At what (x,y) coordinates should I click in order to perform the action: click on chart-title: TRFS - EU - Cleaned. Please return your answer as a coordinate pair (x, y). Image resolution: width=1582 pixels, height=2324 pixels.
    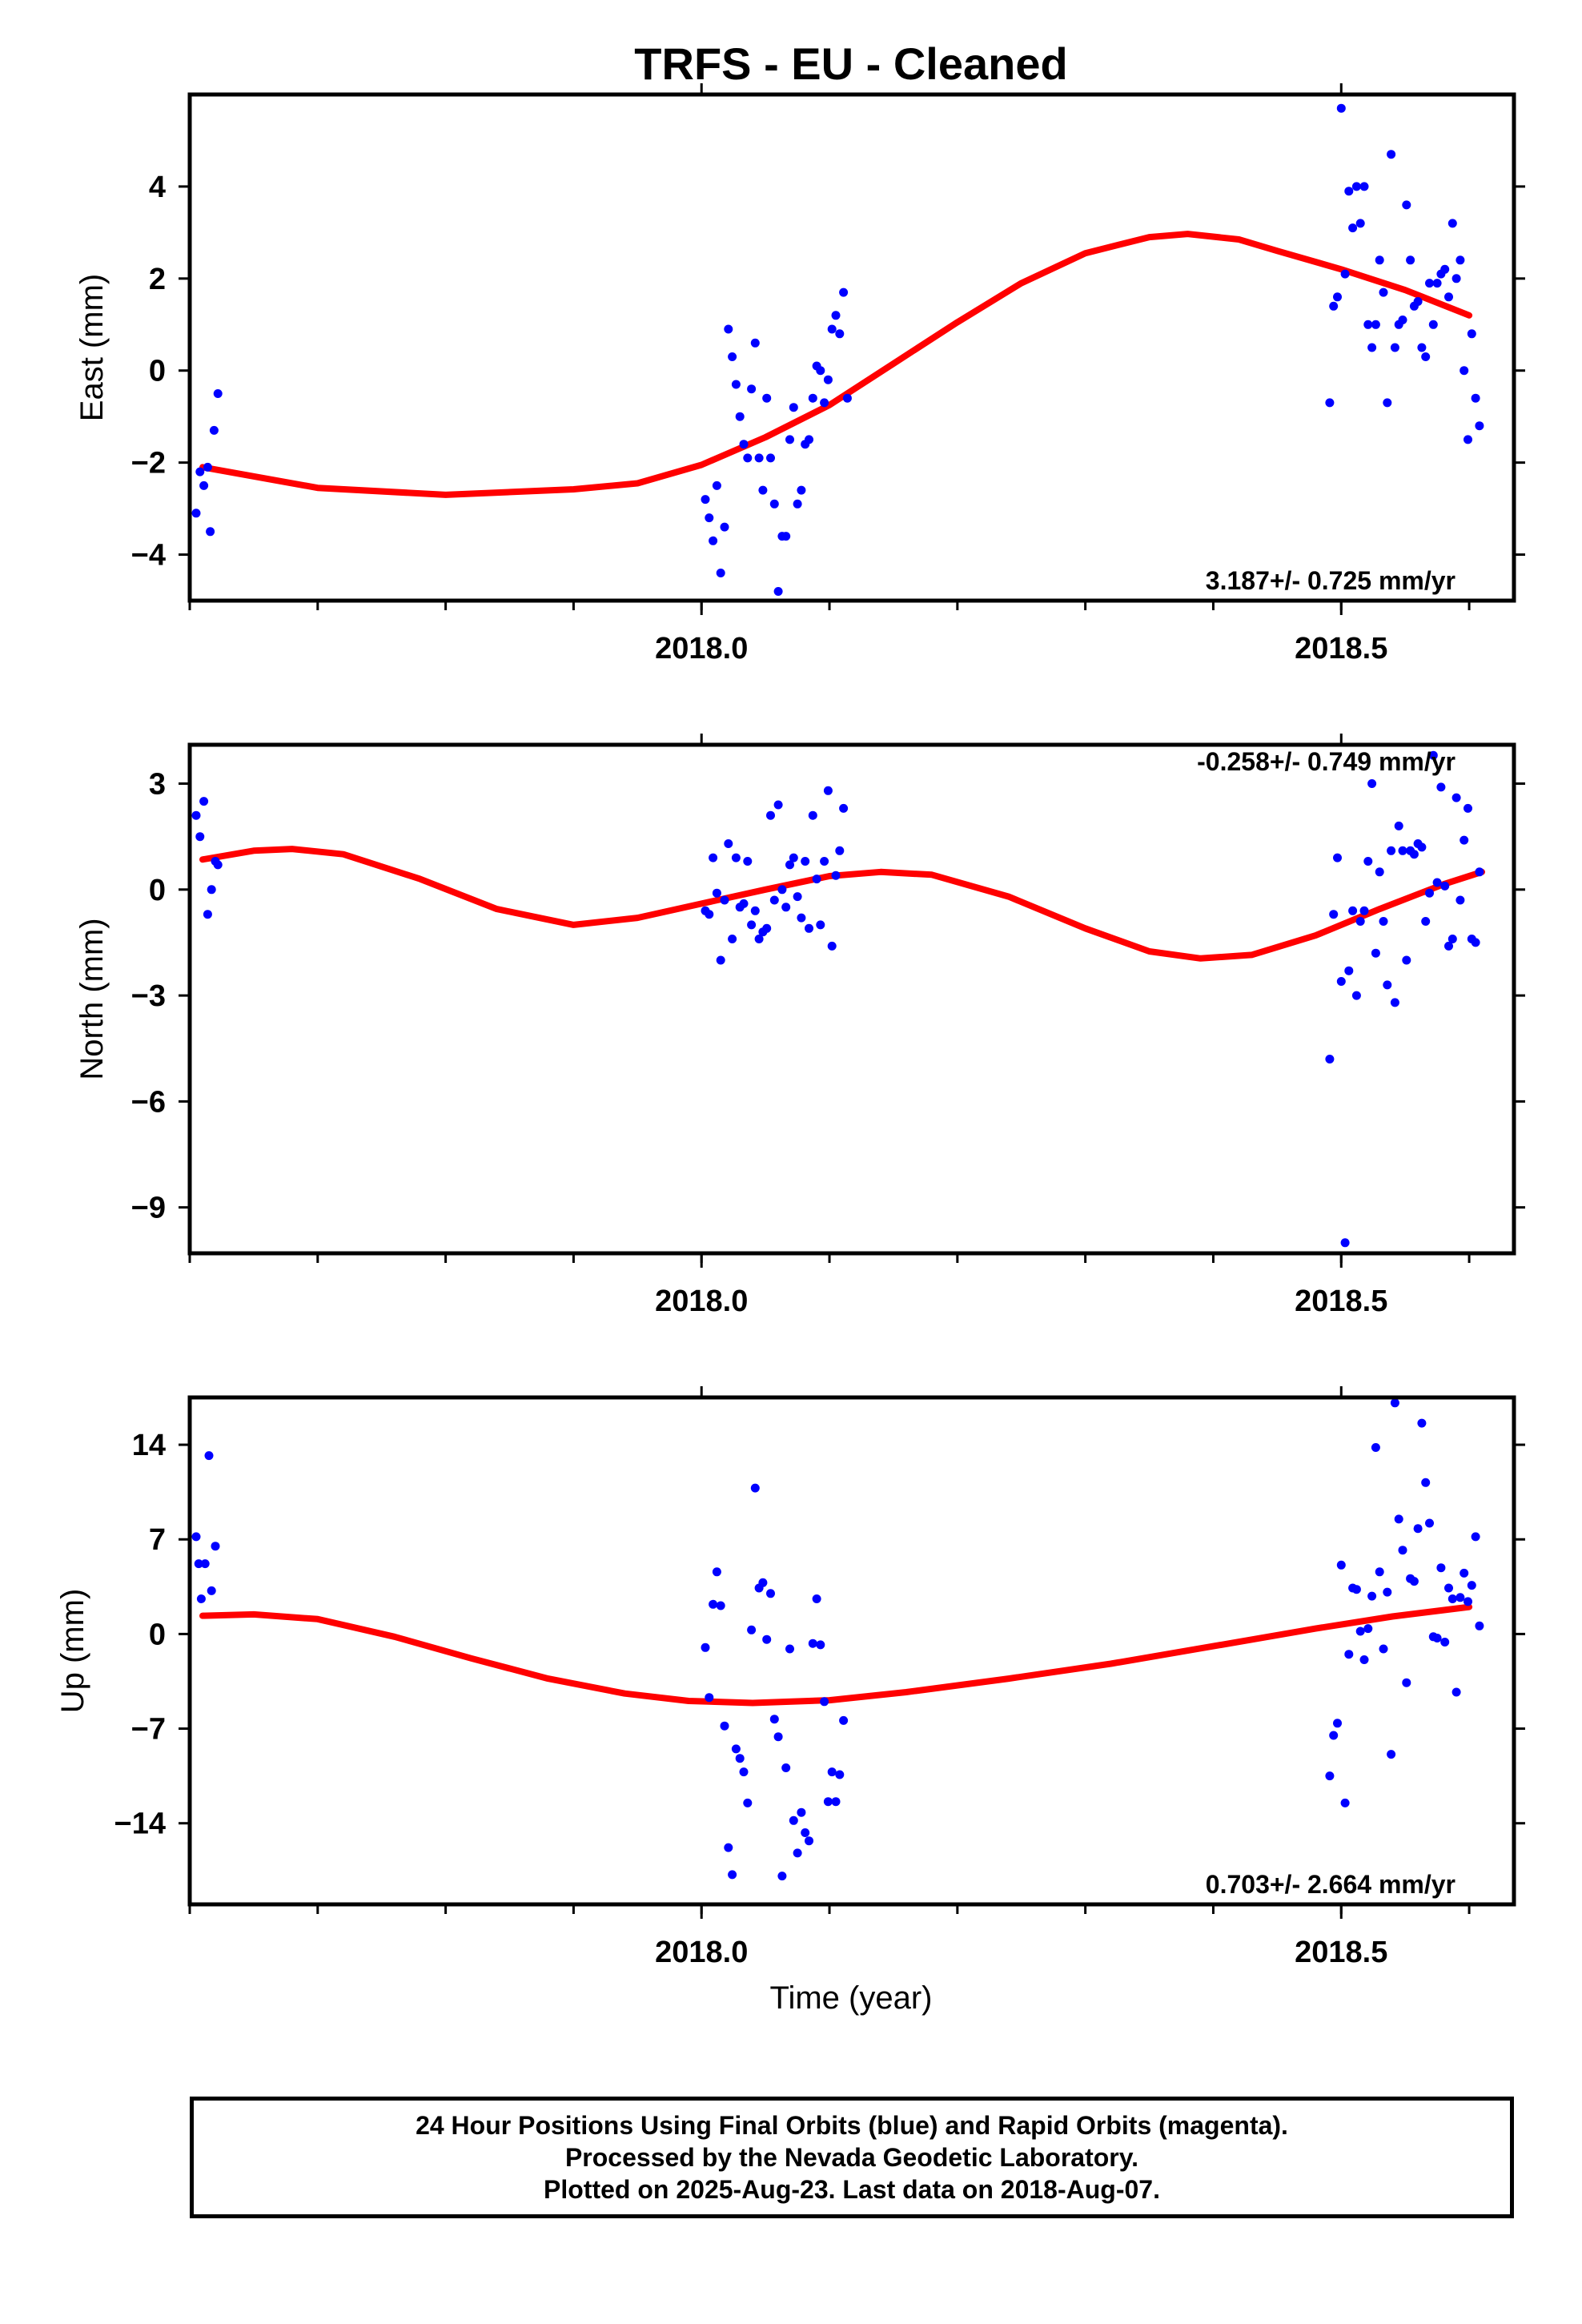
    Looking at the image, I should click on (850, 63).